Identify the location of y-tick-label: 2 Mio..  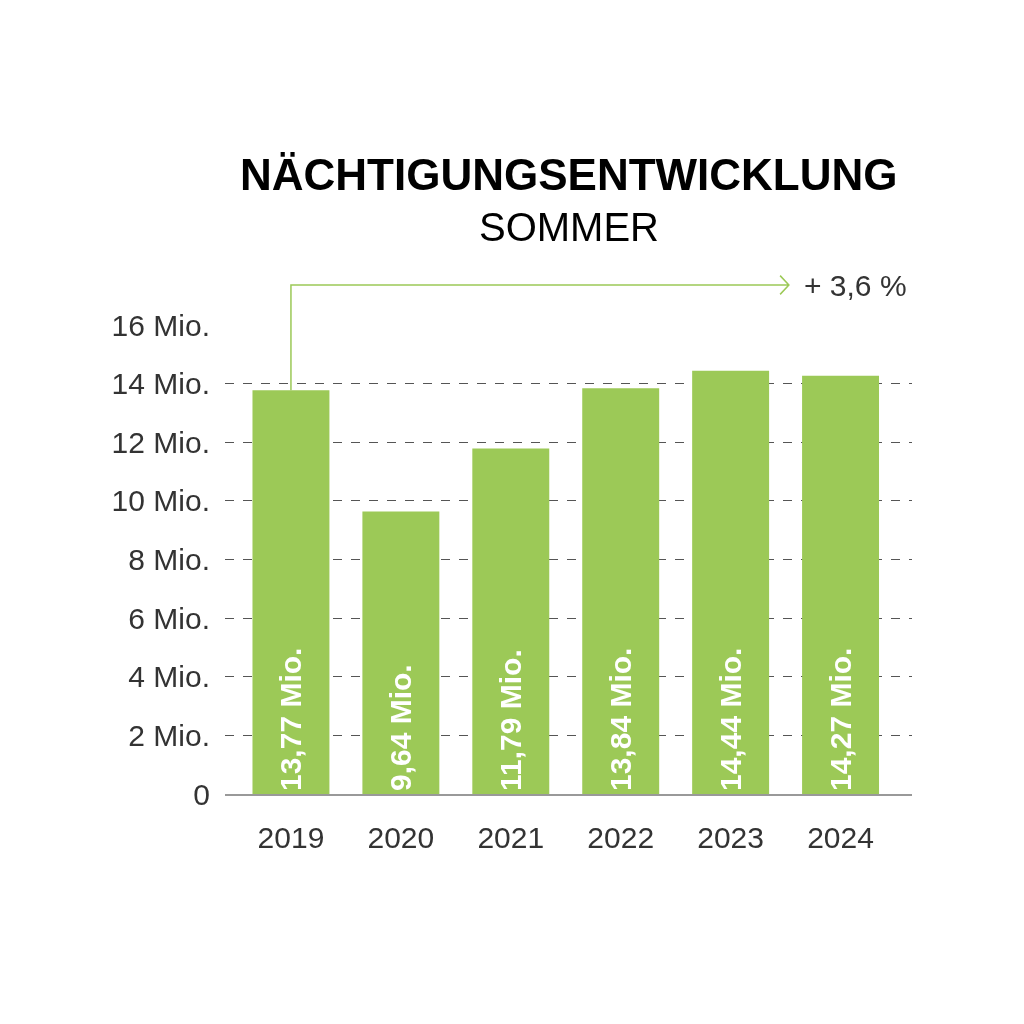
(169, 735).